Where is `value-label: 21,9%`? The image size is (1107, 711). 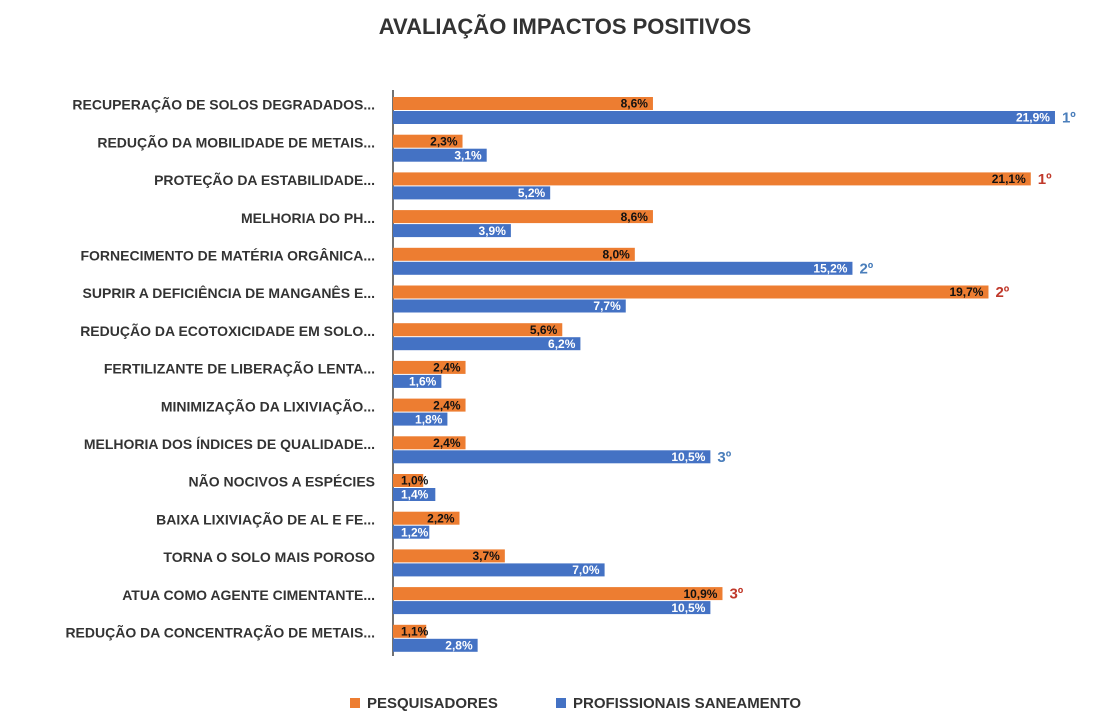
value-label: 21,9% is located at coordinates (1033, 118).